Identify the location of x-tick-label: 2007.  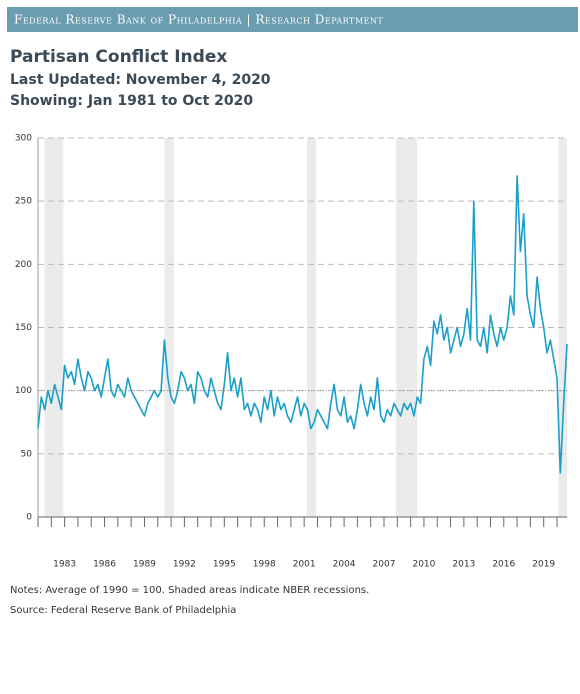
(384, 565).